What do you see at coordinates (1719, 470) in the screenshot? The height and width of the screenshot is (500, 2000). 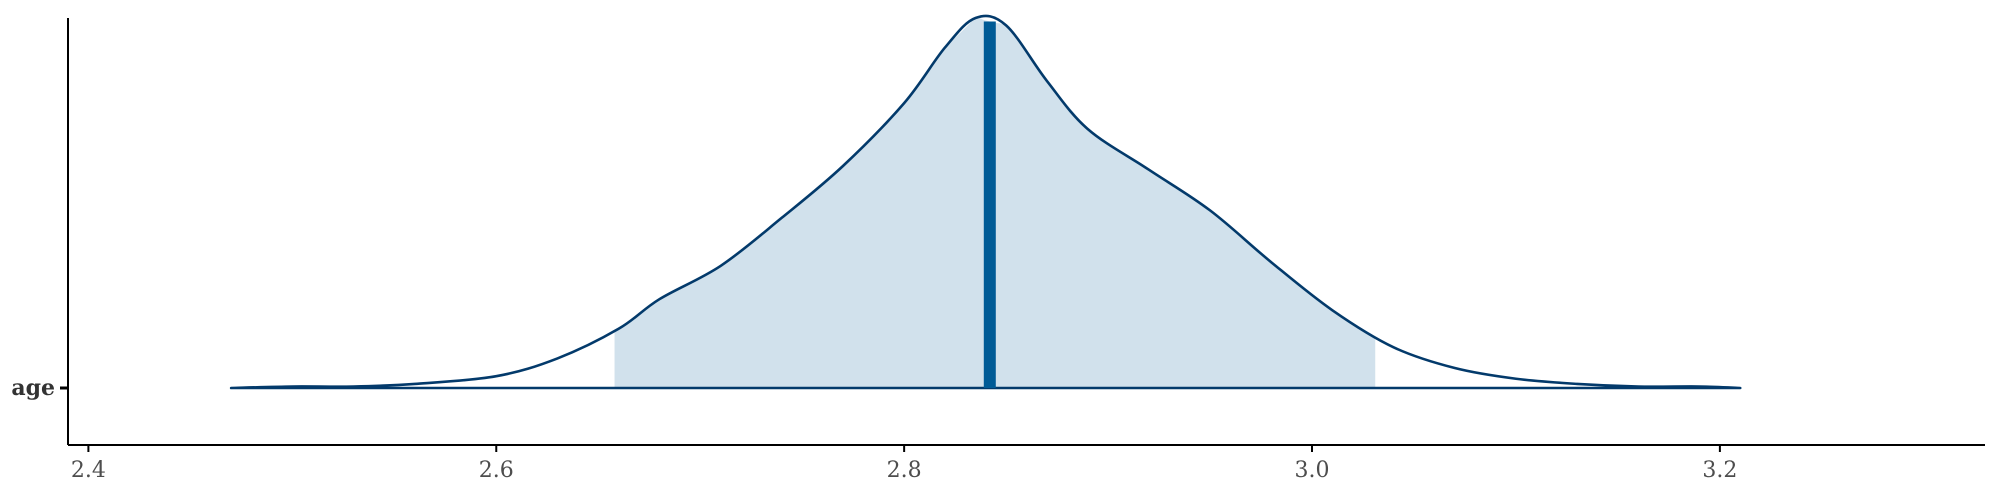 I see `x-tick-label: 3.2` at bounding box center [1719, 470].